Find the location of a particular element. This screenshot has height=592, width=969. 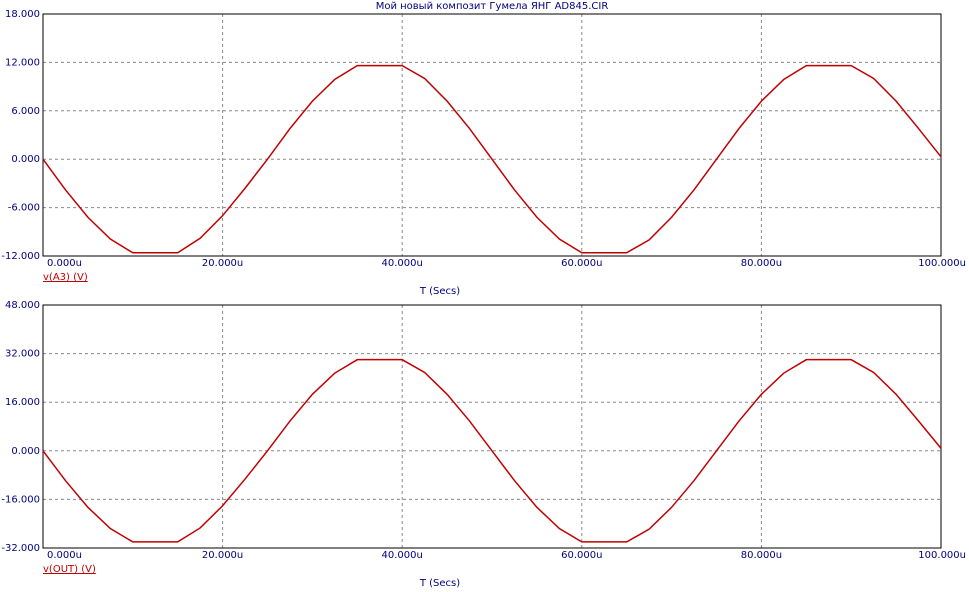

y-tick-label: 48.000 is located at coordinates (22, 305).